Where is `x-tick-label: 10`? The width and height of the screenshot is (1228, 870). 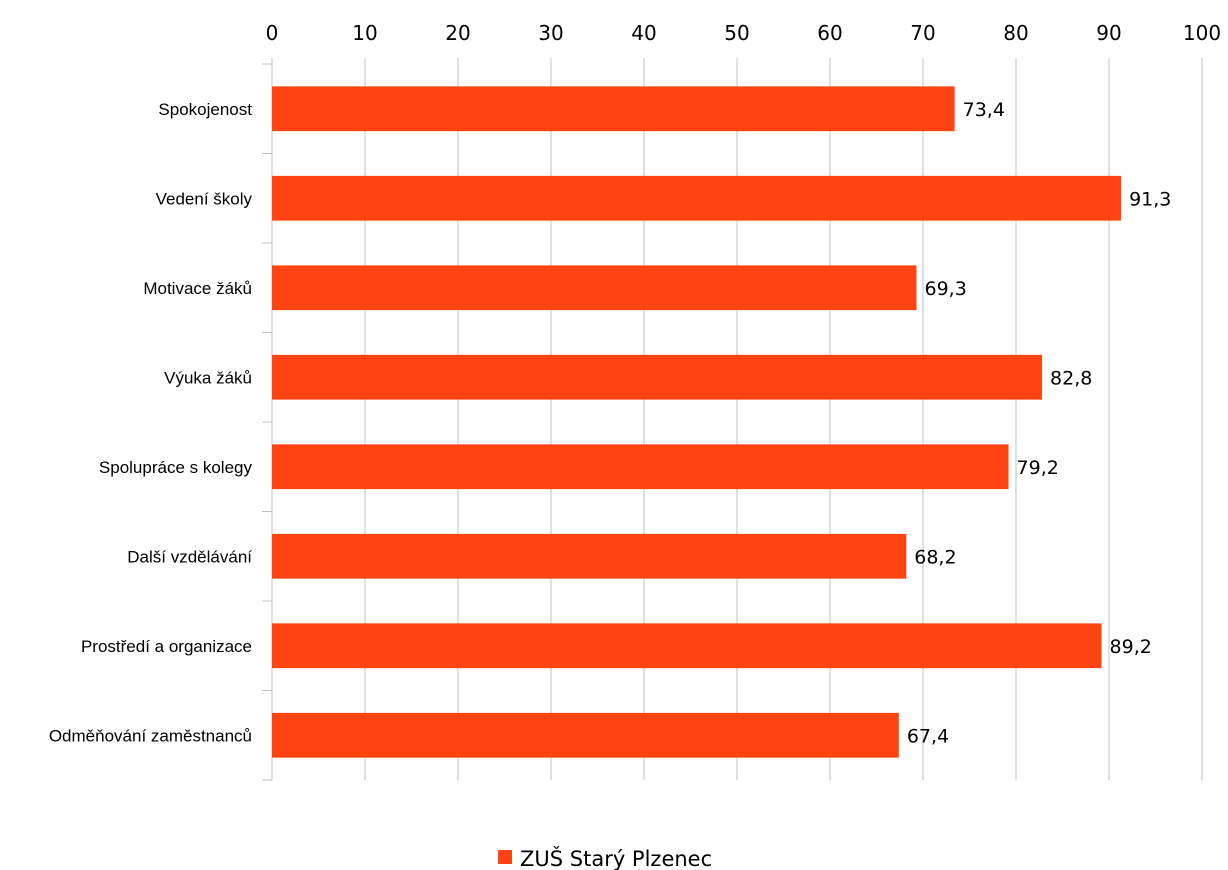
x-tick-label: 10 is located at coordinates (364, 33).